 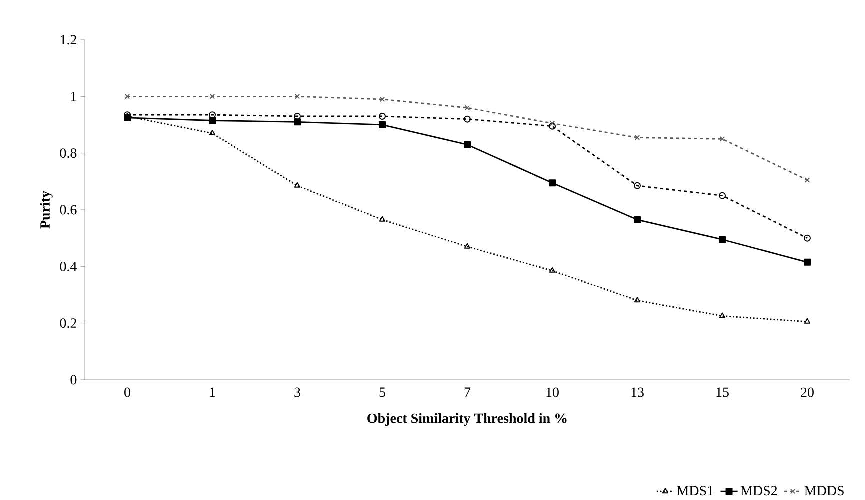 What do you see at coordinates (695, 491) in the screenshot?
I see `legend-label: MDS1` at bounding box center [695, 491].